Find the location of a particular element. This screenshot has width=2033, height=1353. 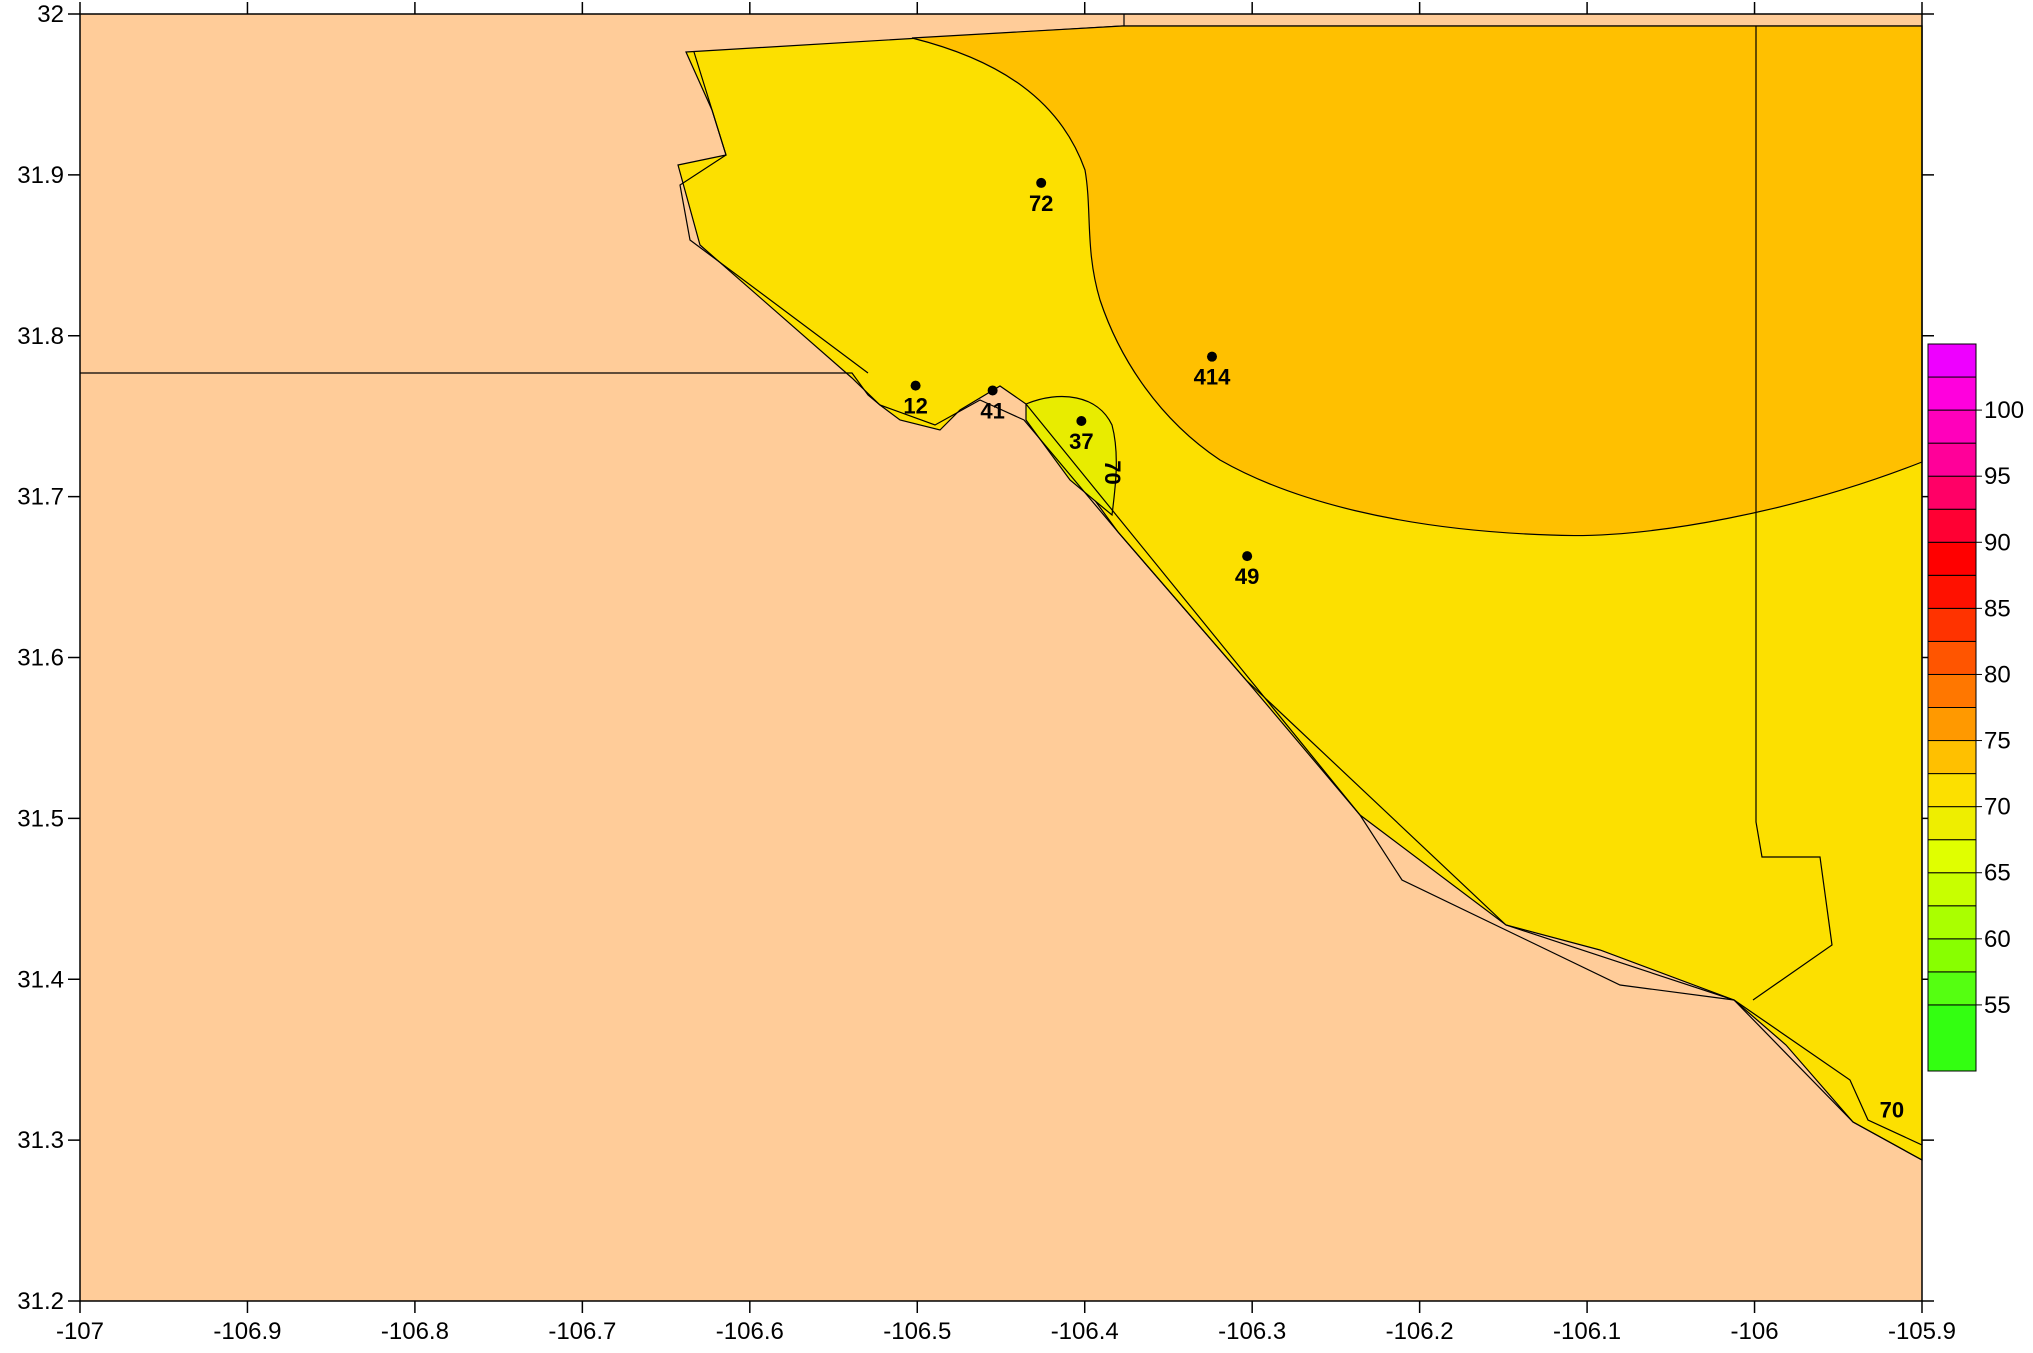

station-label: 12 is located at coordinates (915, 406).